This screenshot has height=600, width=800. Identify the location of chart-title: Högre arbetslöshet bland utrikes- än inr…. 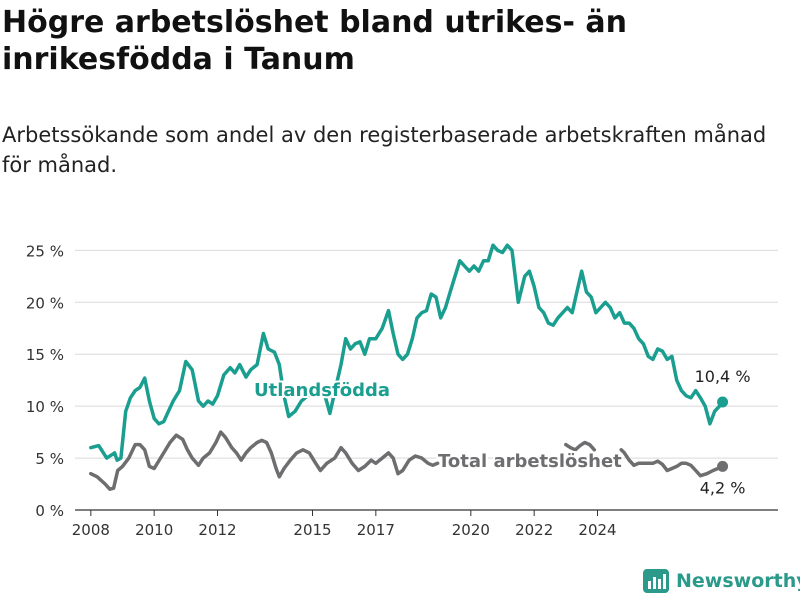
(314, 41).